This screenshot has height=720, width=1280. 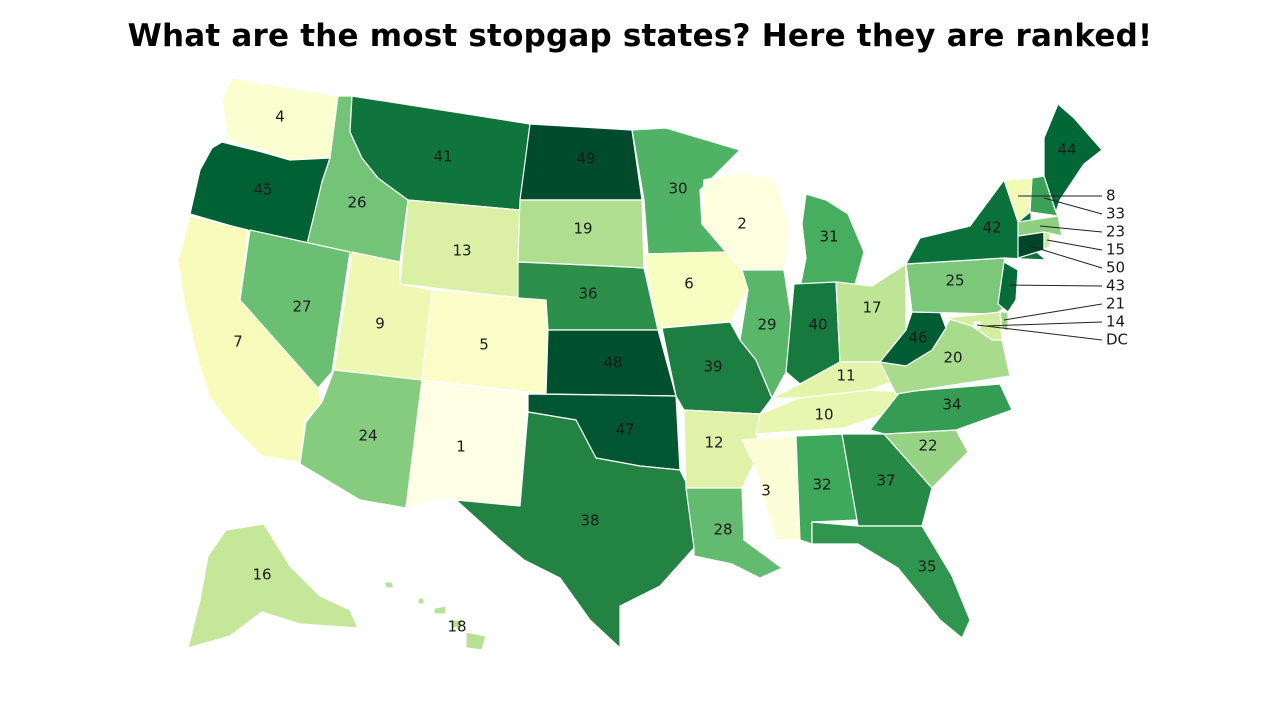 I want to click on state-rank-label-ut: 9, so click(x=380, y=324).